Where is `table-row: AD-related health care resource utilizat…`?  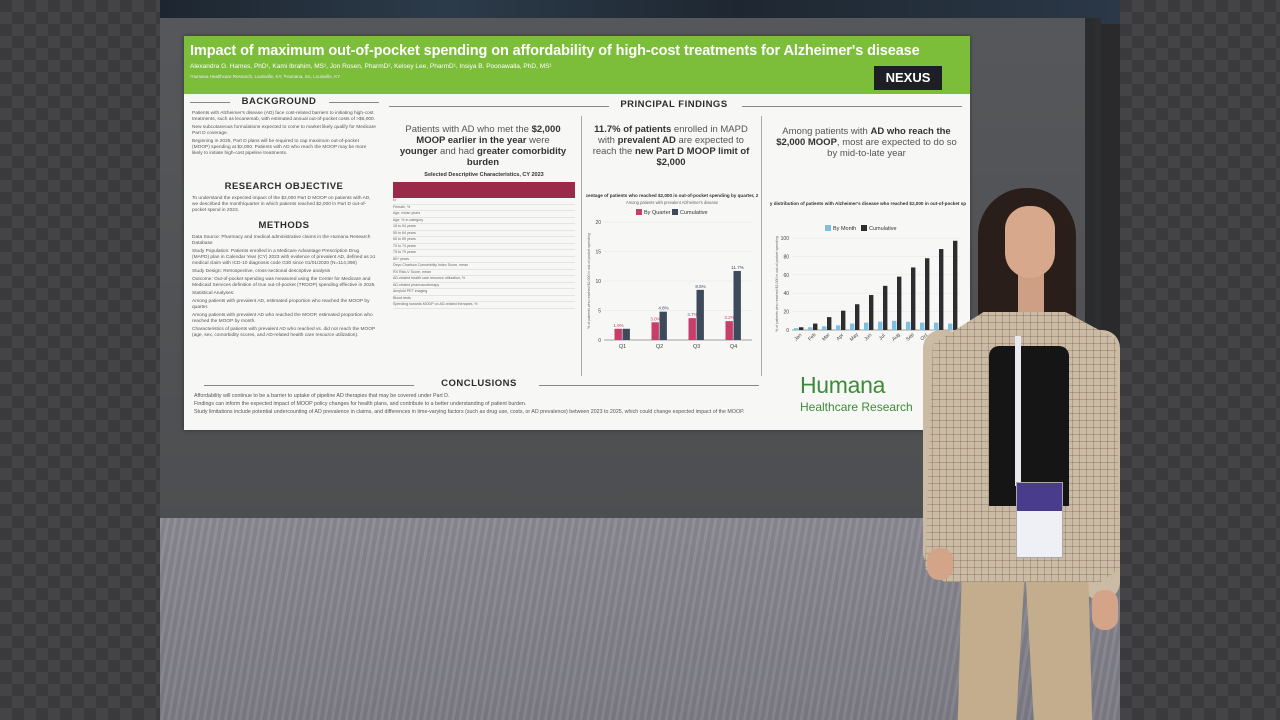
table-row: AD-related health care resource utilizat… is located at coordinates (484, 279).